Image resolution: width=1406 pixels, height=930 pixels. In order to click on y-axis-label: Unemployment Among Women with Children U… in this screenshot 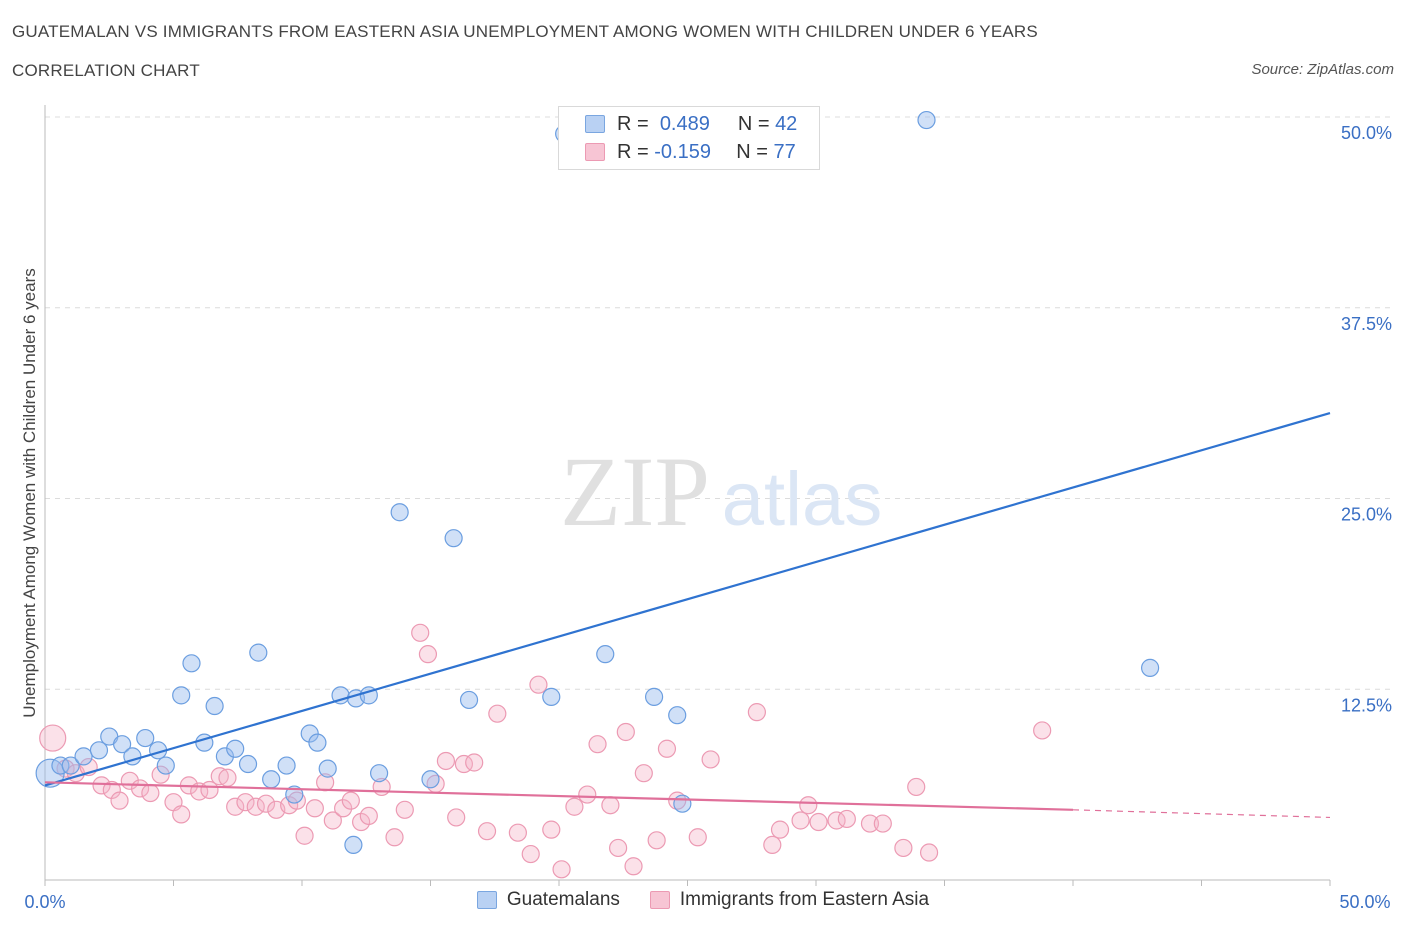, I will do `click(29, 492)`.